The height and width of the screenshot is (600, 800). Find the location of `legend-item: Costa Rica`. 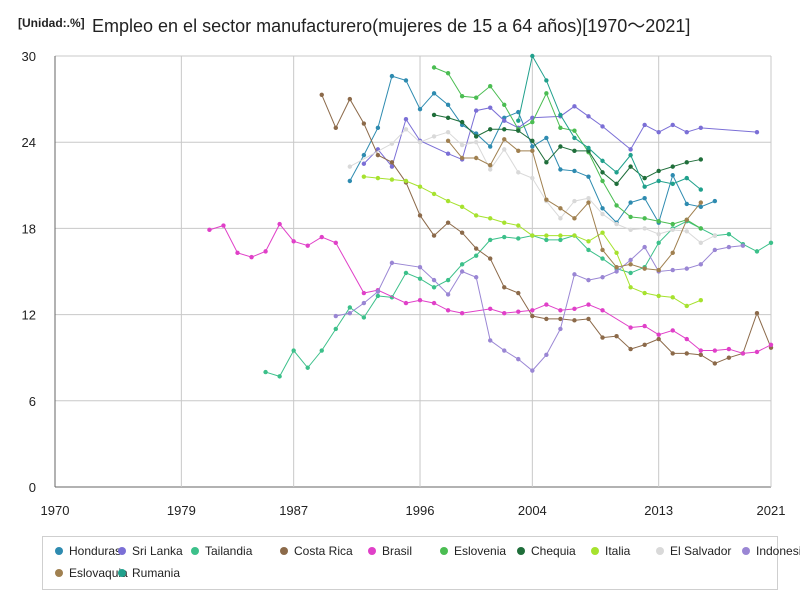

legend-item: Costa Rica is located at coordinates (316, 551).